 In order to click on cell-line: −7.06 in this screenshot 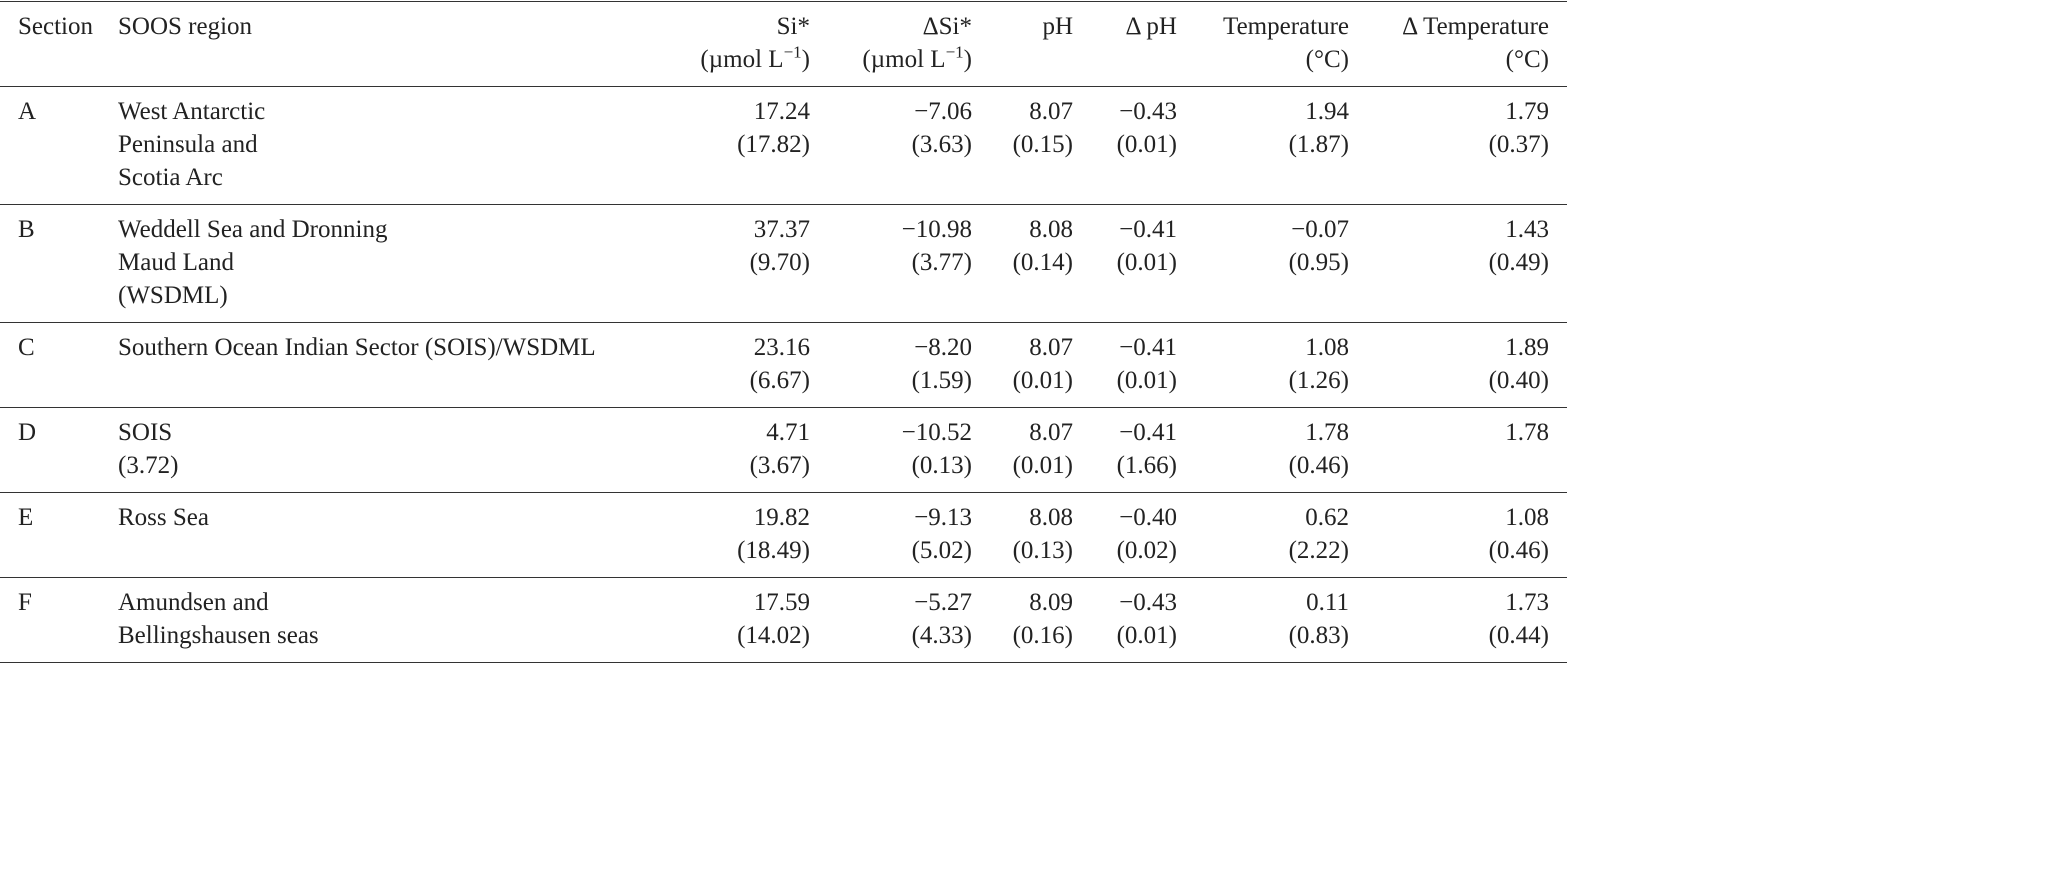, I will do `click(943, 111)`.